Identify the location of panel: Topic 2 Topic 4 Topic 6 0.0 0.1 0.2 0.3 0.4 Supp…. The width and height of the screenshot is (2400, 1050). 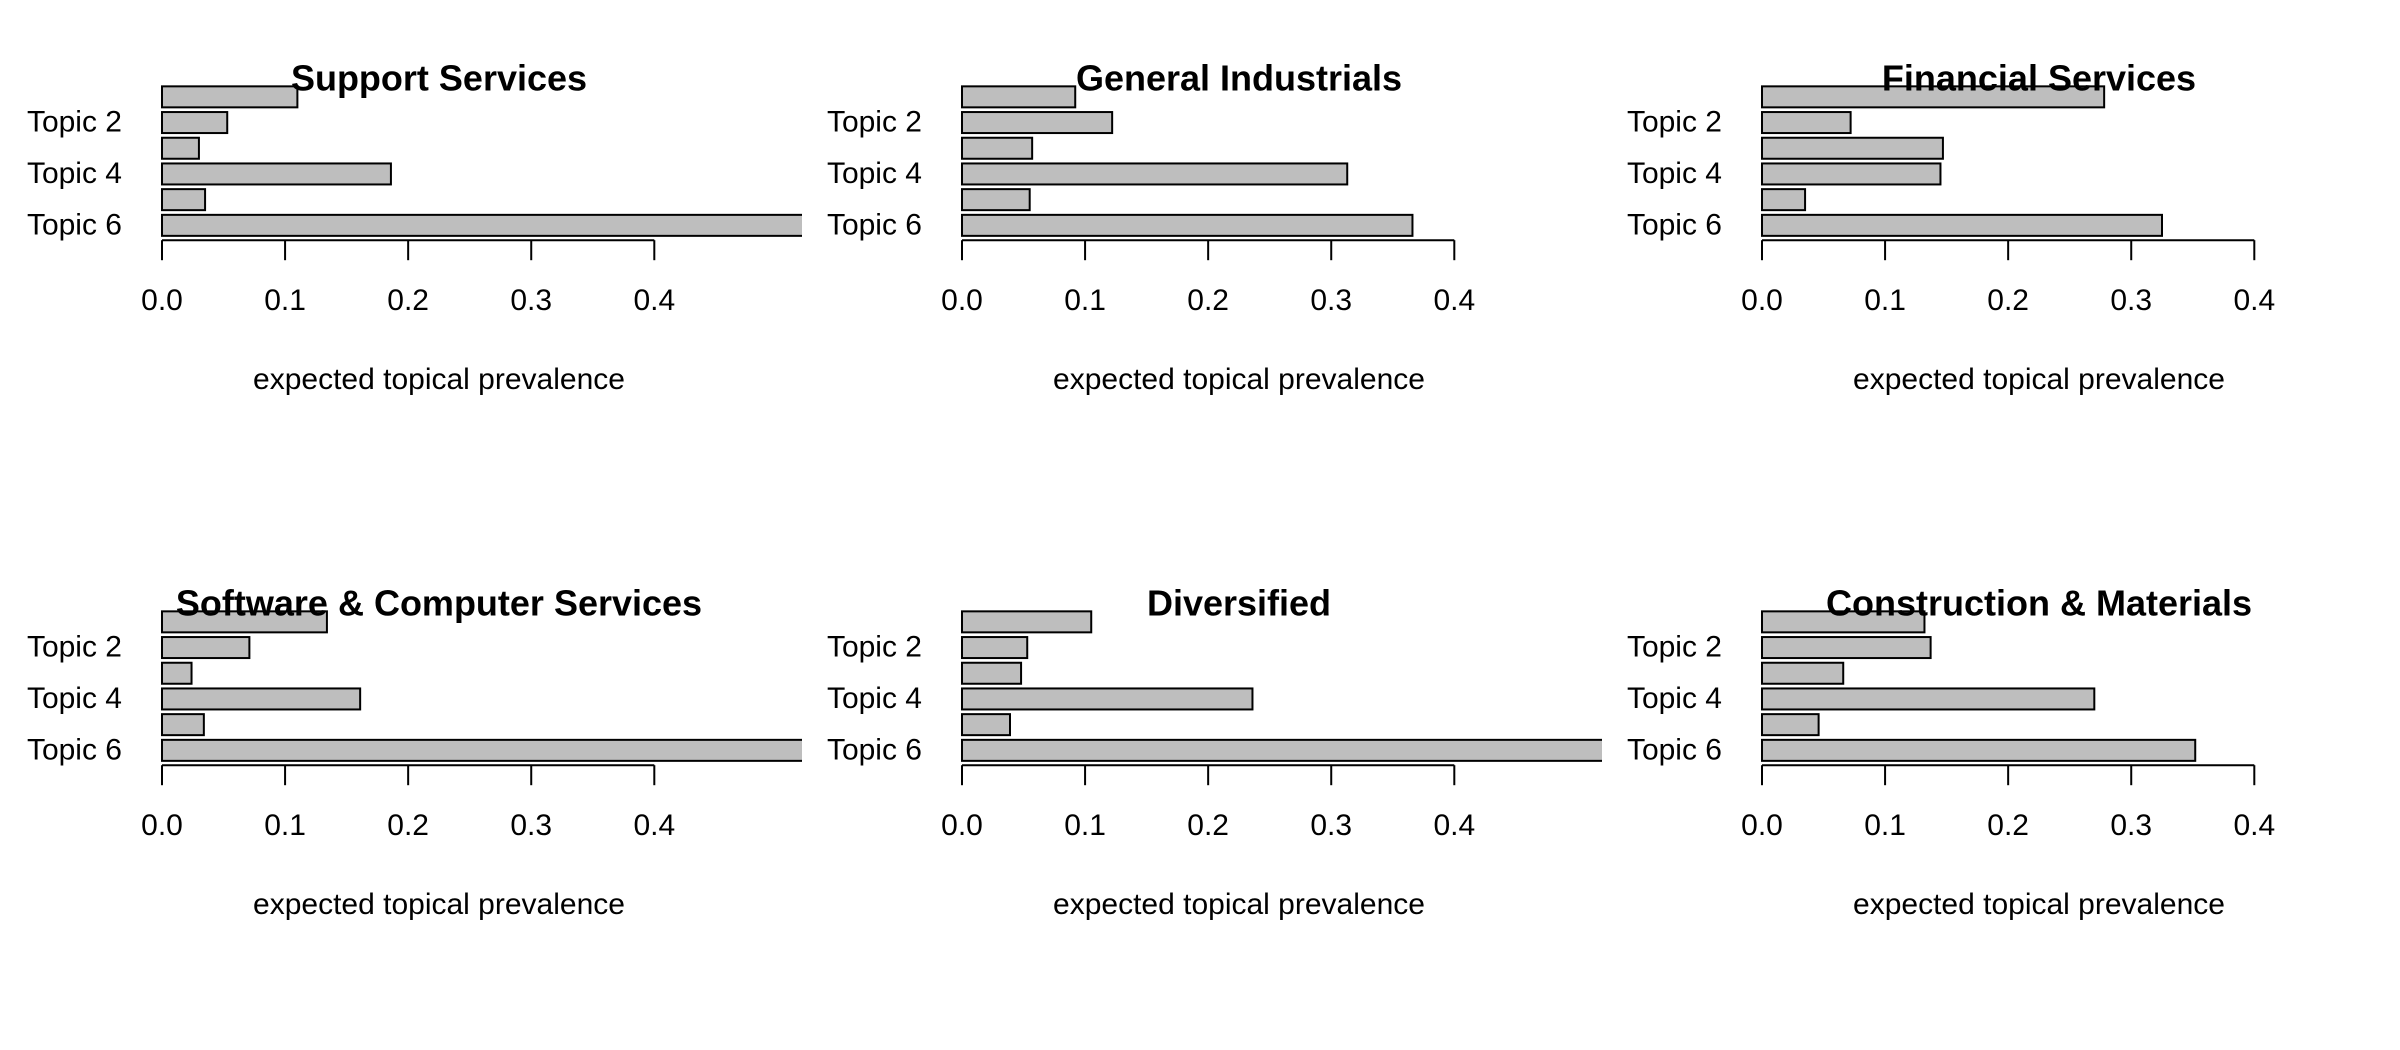
(414, 227).